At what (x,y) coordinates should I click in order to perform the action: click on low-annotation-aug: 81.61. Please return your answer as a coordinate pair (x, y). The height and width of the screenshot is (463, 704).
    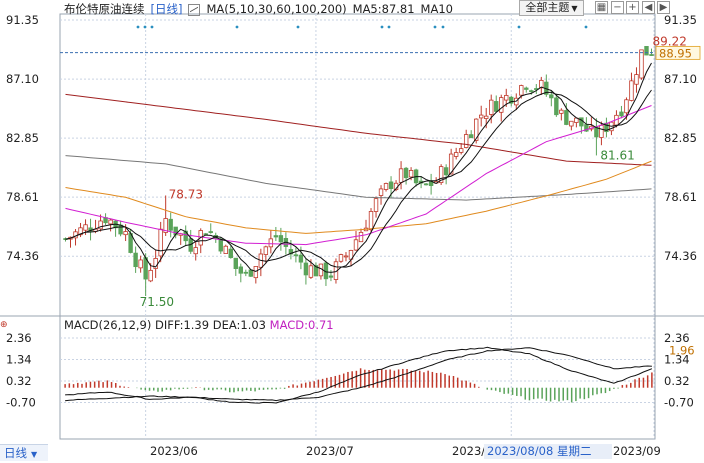
    Looking at the image, I should click on (617, 155).